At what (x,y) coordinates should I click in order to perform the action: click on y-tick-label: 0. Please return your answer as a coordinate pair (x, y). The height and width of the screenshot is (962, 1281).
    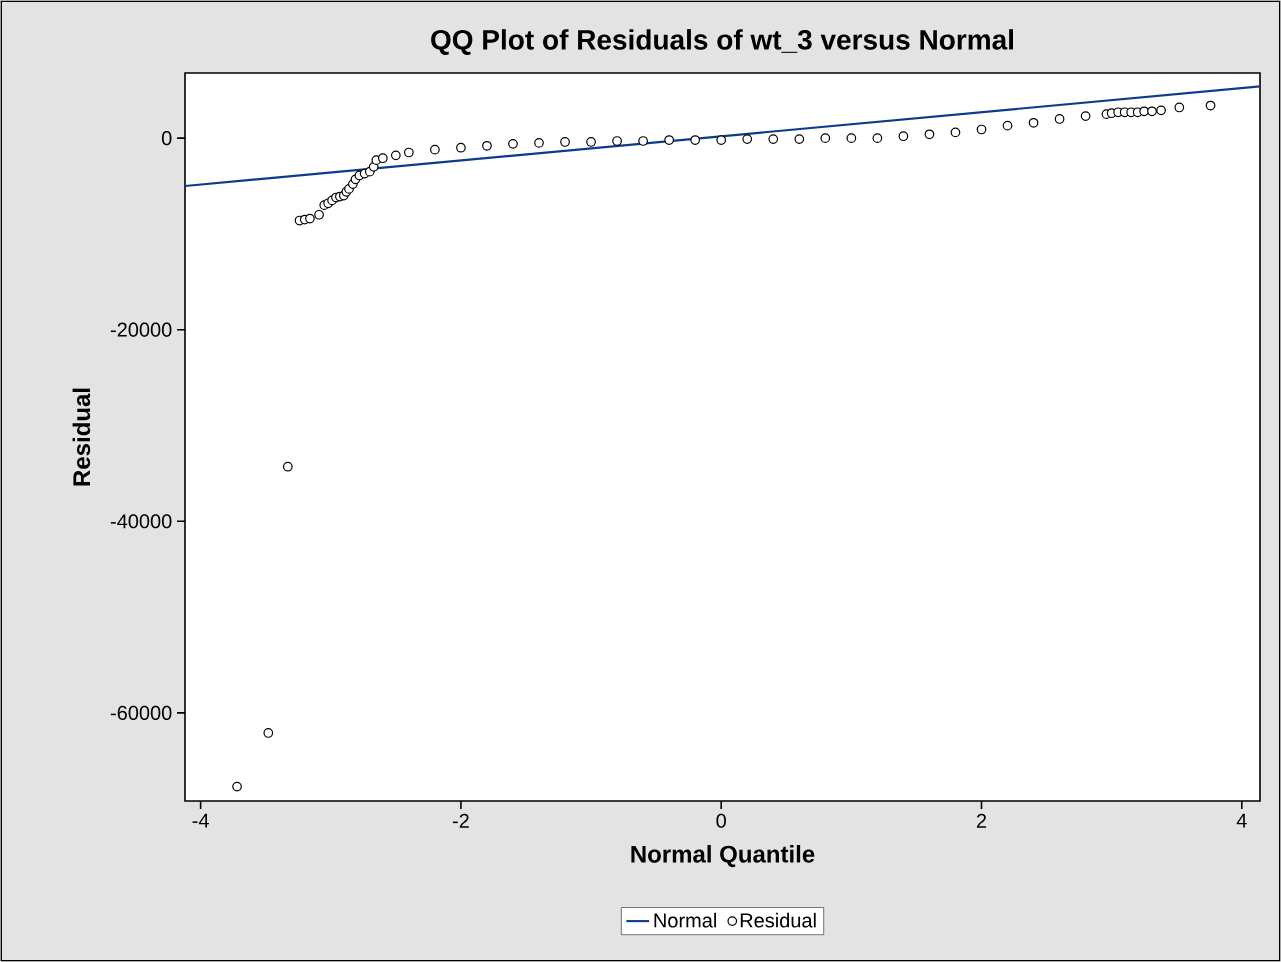
    Looking at the image, I should click on (166, 138).